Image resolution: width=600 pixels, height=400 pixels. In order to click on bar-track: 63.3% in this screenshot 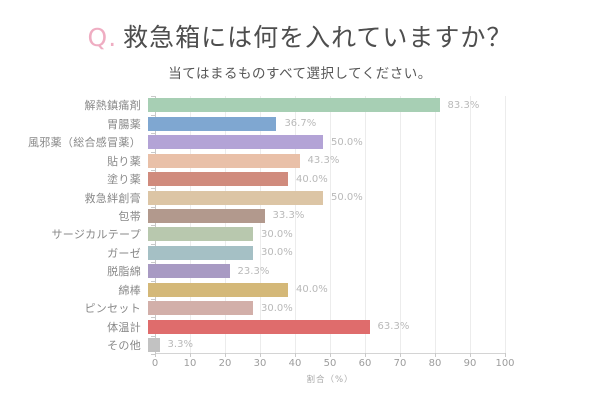, I will do `click(323, 326)`.